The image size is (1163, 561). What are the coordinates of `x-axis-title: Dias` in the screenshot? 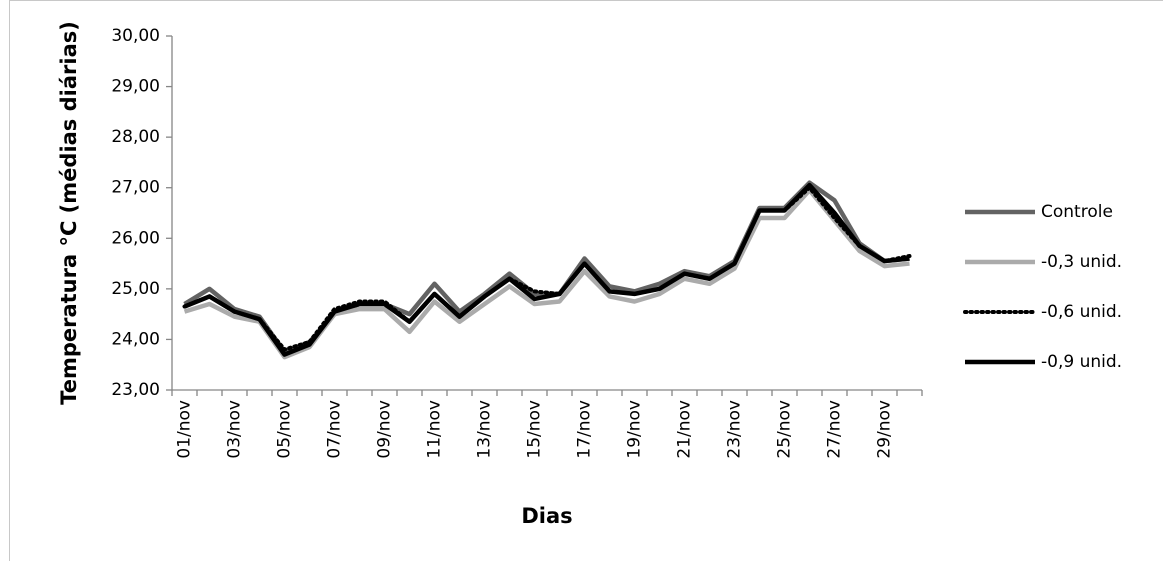 It's located at (546, 516).